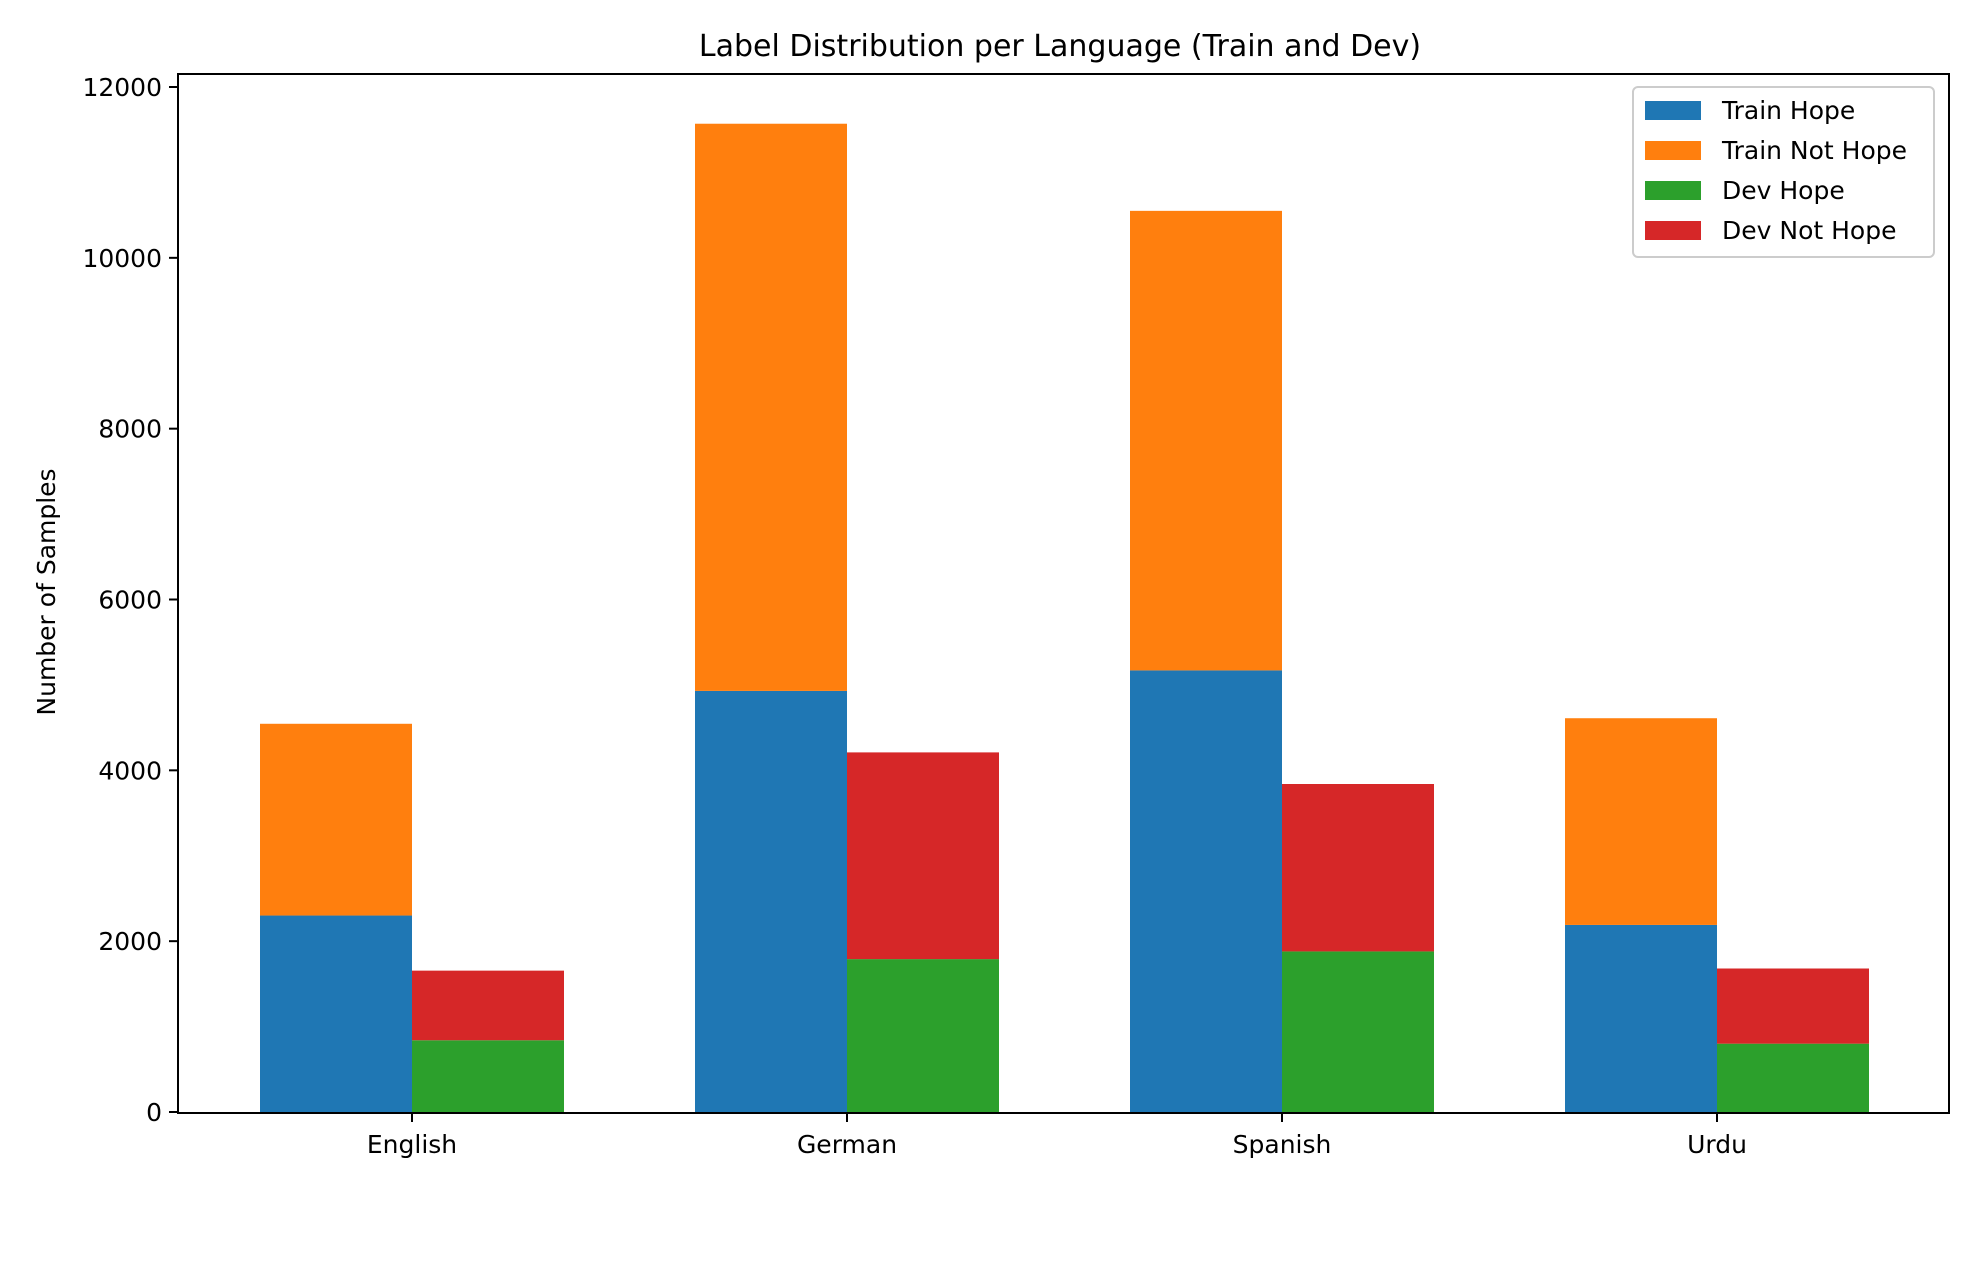 The height and width of the screenshot is (1273, 1966). What do you see at coordinates (1641, 1018) in the screenshot?
I see `bar-train-hope-urdu` at bounding box center [1641, 1018].